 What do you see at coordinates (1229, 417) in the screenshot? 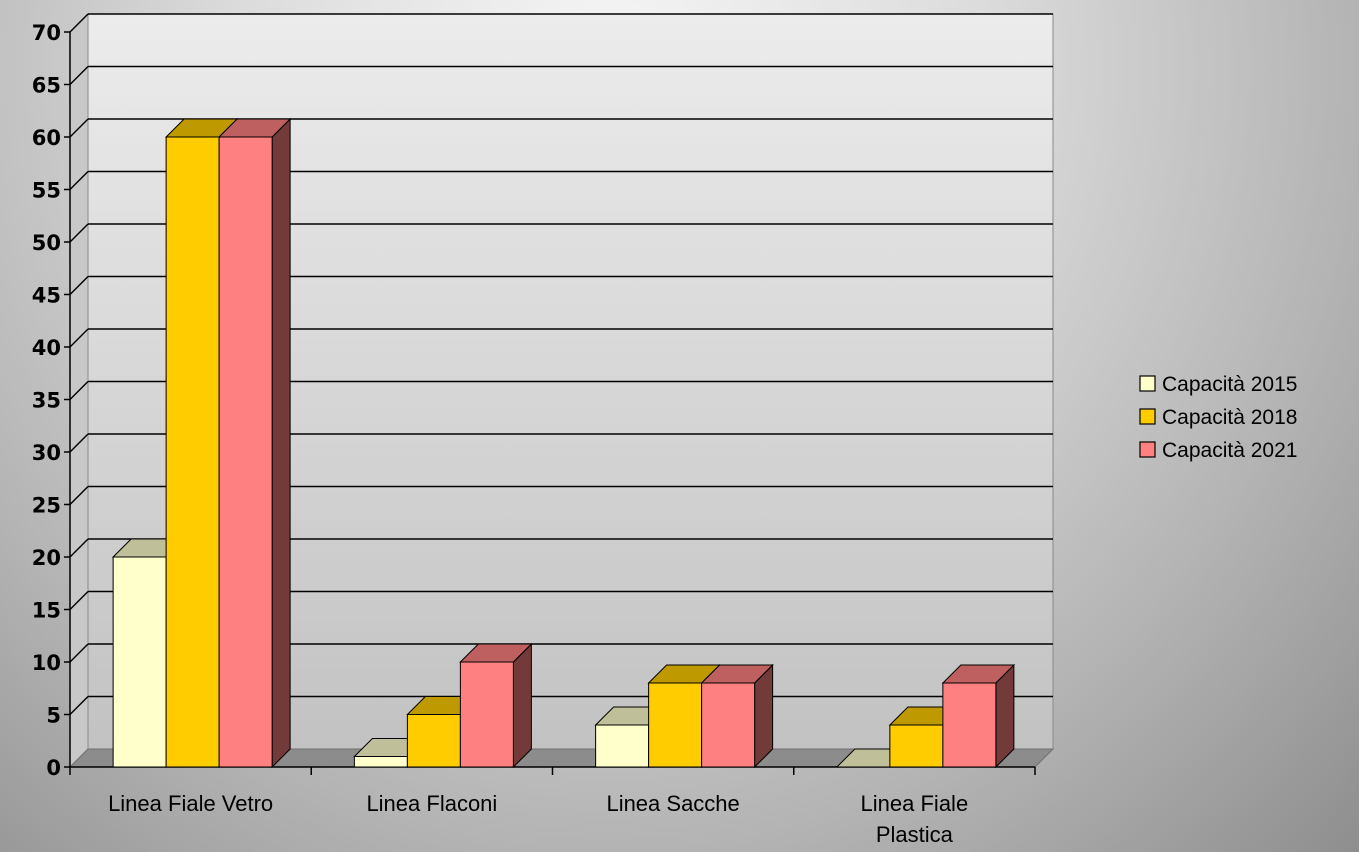
I see `legend-label: Capacità 2018` at bounding box center [1229, 417].